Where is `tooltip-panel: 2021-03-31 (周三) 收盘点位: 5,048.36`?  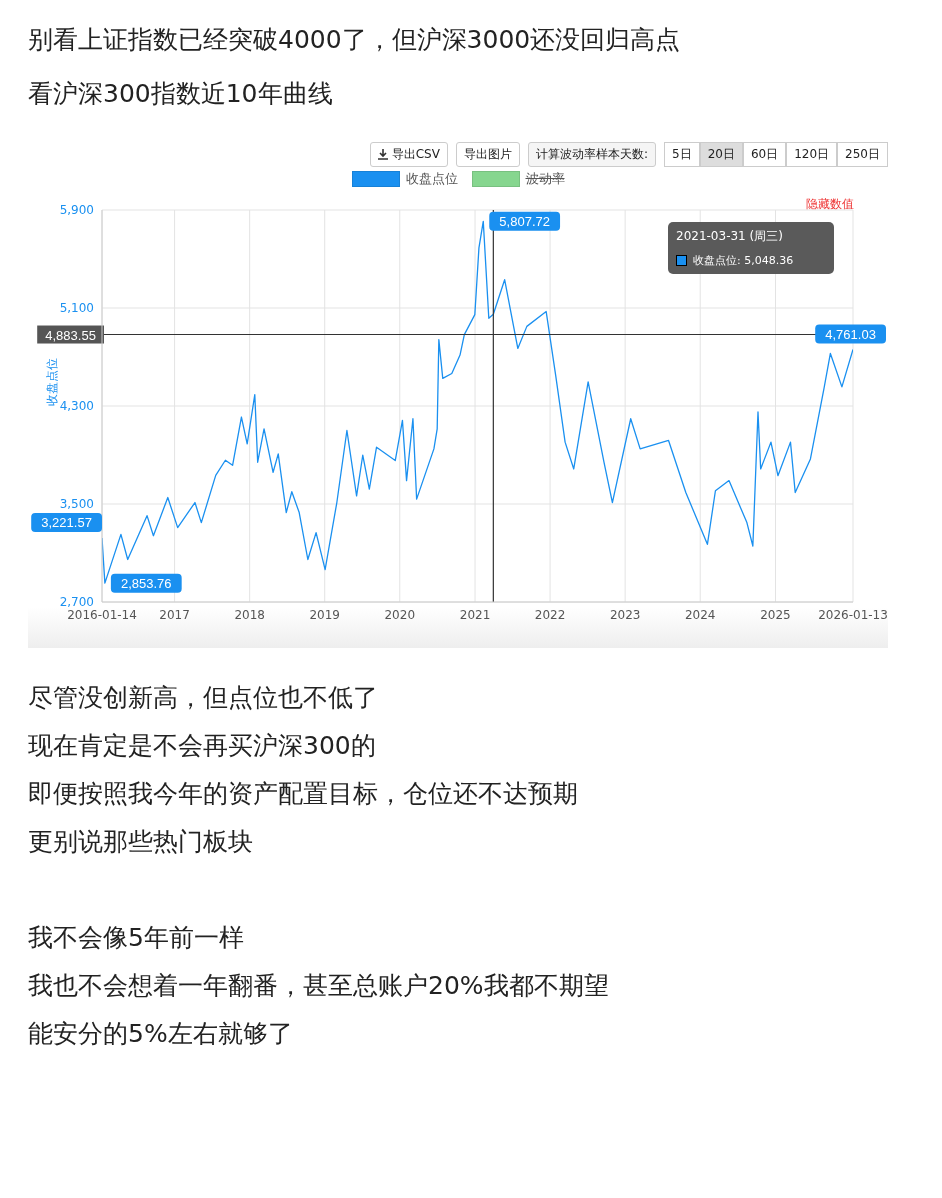
tooltip-panel: 2021-03-31 (周三) 收盘点位: 5,048.36 is located at coordinates (751, 248).